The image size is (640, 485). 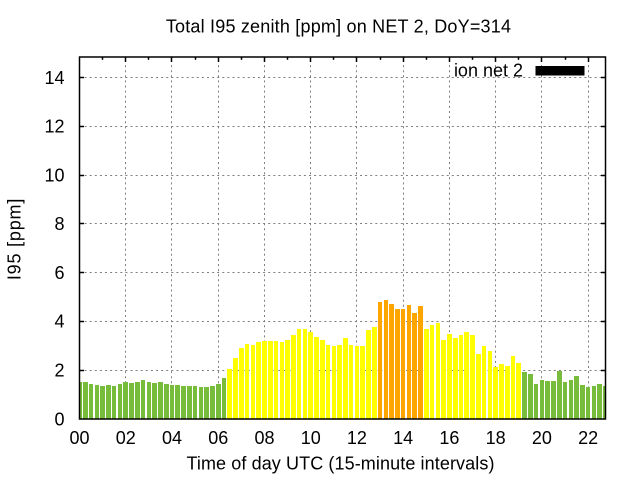 What do you see at coordinates (79, 438) in the screenshot?
I see `svg-text: 00` at bounding box center [79, 438].